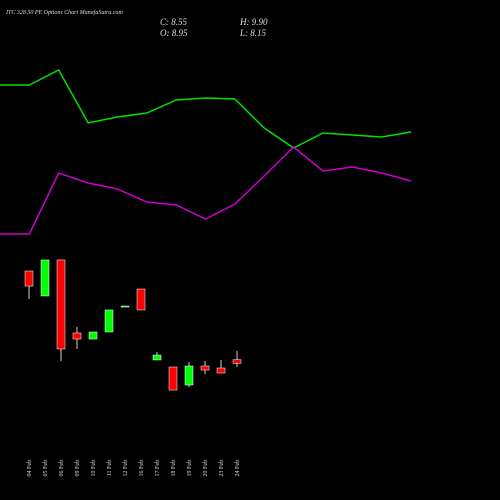 Image resolution: width=500 pixels, height=500 pixels. Describe the element at coordinates (174, 22) in the screenshot. I see `ohlc-label: C: 8.55` at that location.